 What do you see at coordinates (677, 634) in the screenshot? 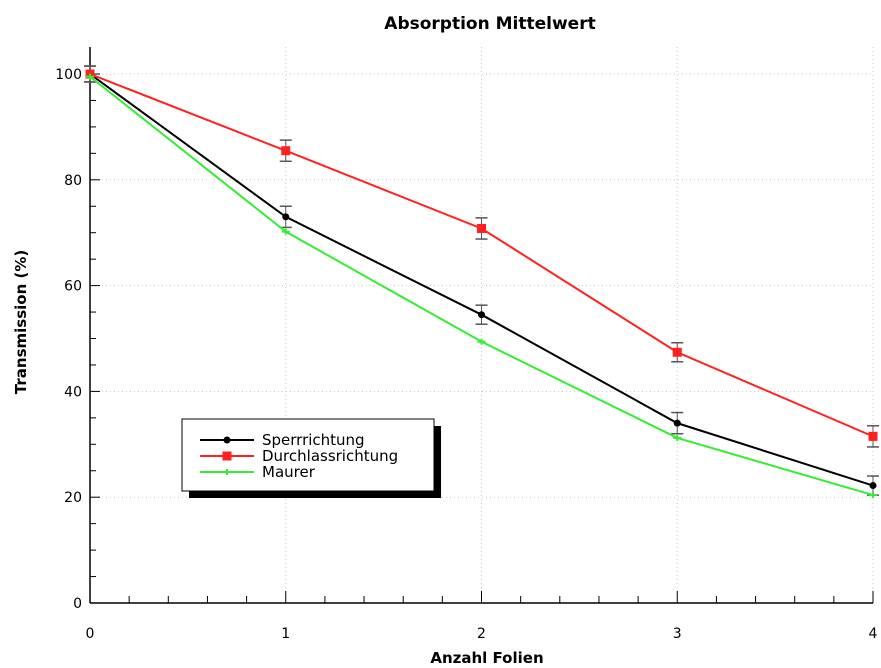
I see `x-tick-label: 3` at bounding box center [677, 634].